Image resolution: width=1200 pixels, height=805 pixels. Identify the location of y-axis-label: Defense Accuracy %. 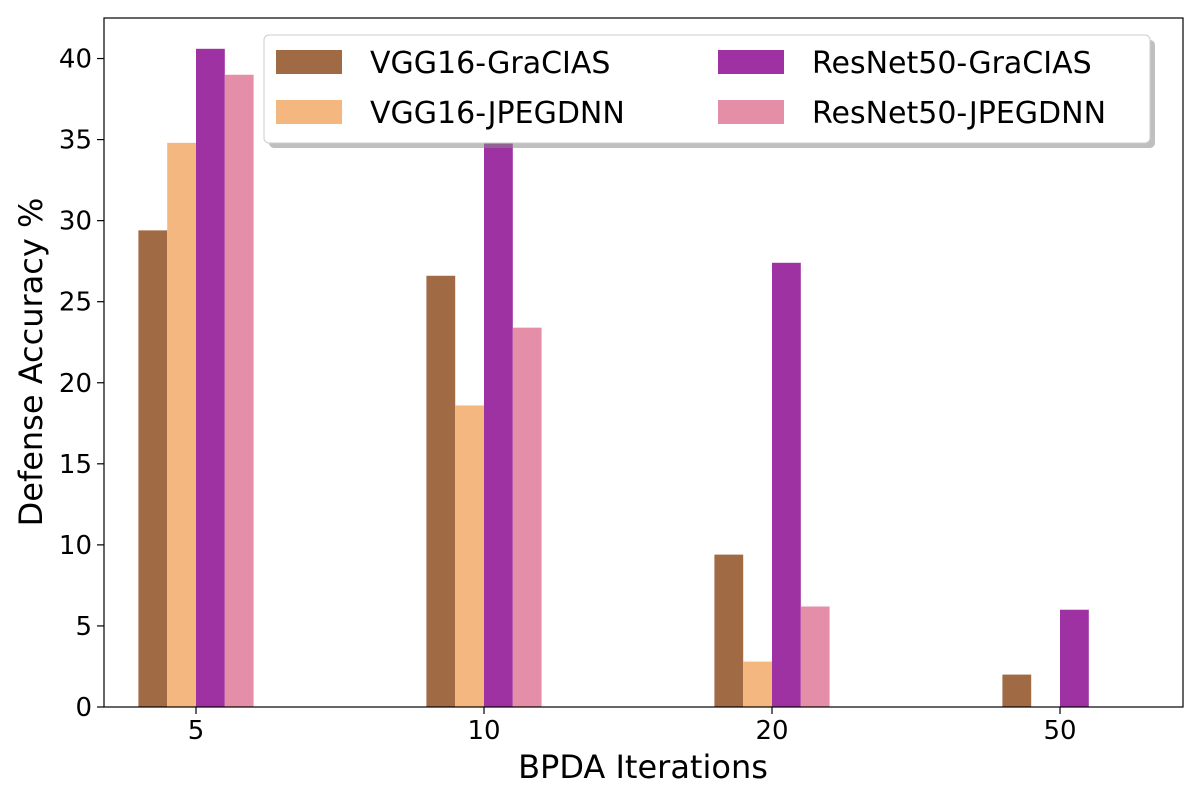
(31, 362).